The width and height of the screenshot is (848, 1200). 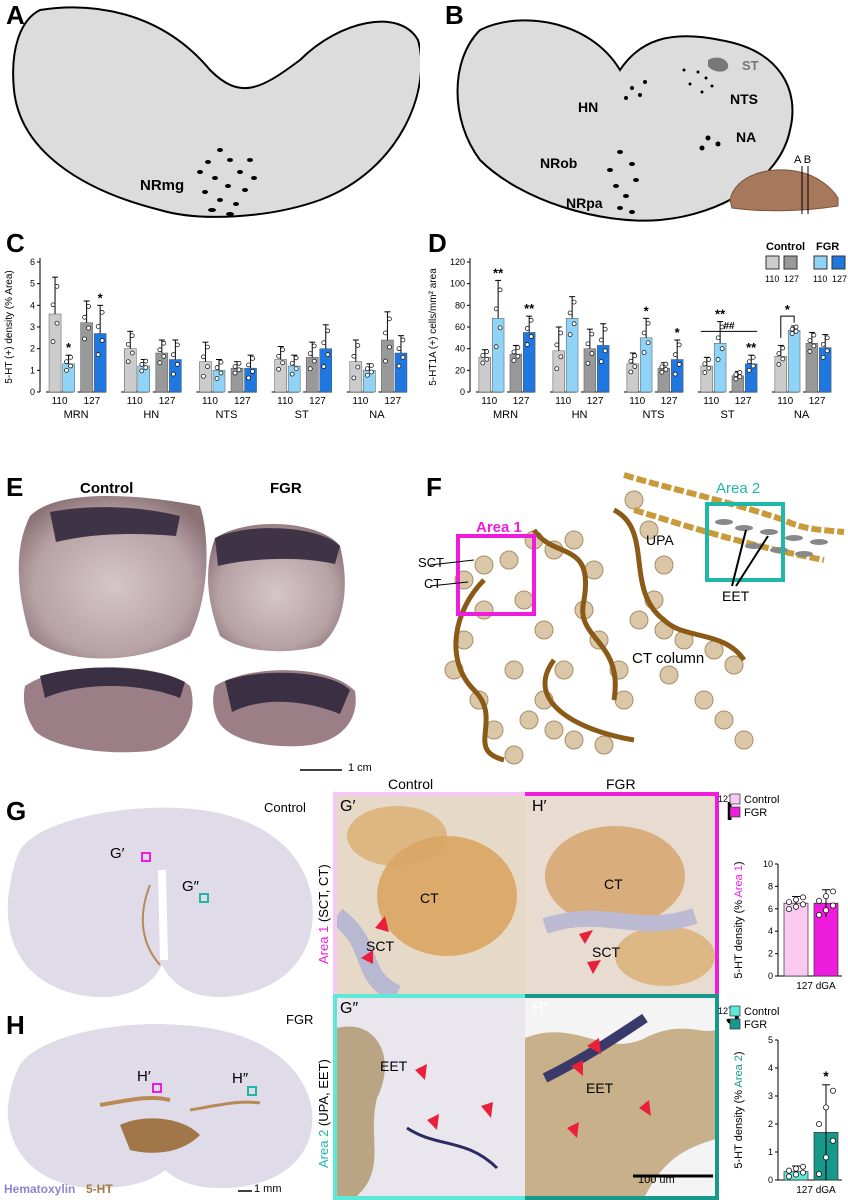 What do you see at coordinates (788, 309) in the screenshot?
I see `bracket-label: *` at bounding box center [788, 309].